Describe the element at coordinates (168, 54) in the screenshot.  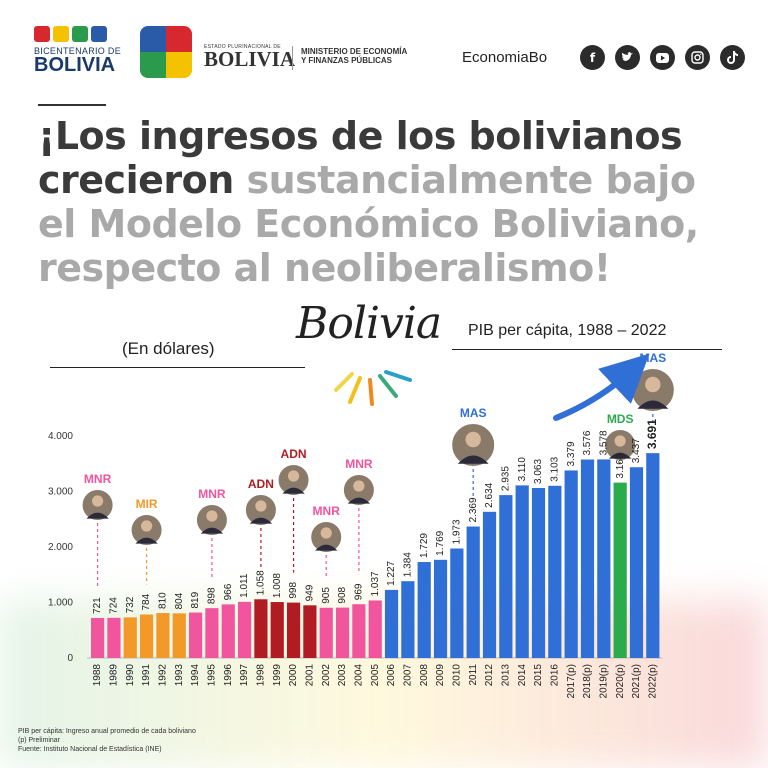
I see `estado-emblem` at that location.